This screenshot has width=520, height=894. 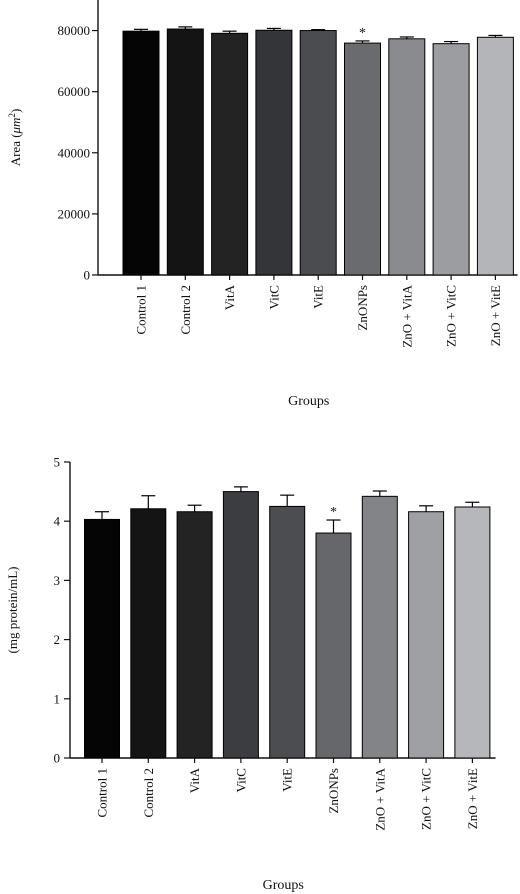 What do you see at coordinates (74, 213) in the screenshot?
I see `y-tick-label: 20000` at bounding box center [74, 213].